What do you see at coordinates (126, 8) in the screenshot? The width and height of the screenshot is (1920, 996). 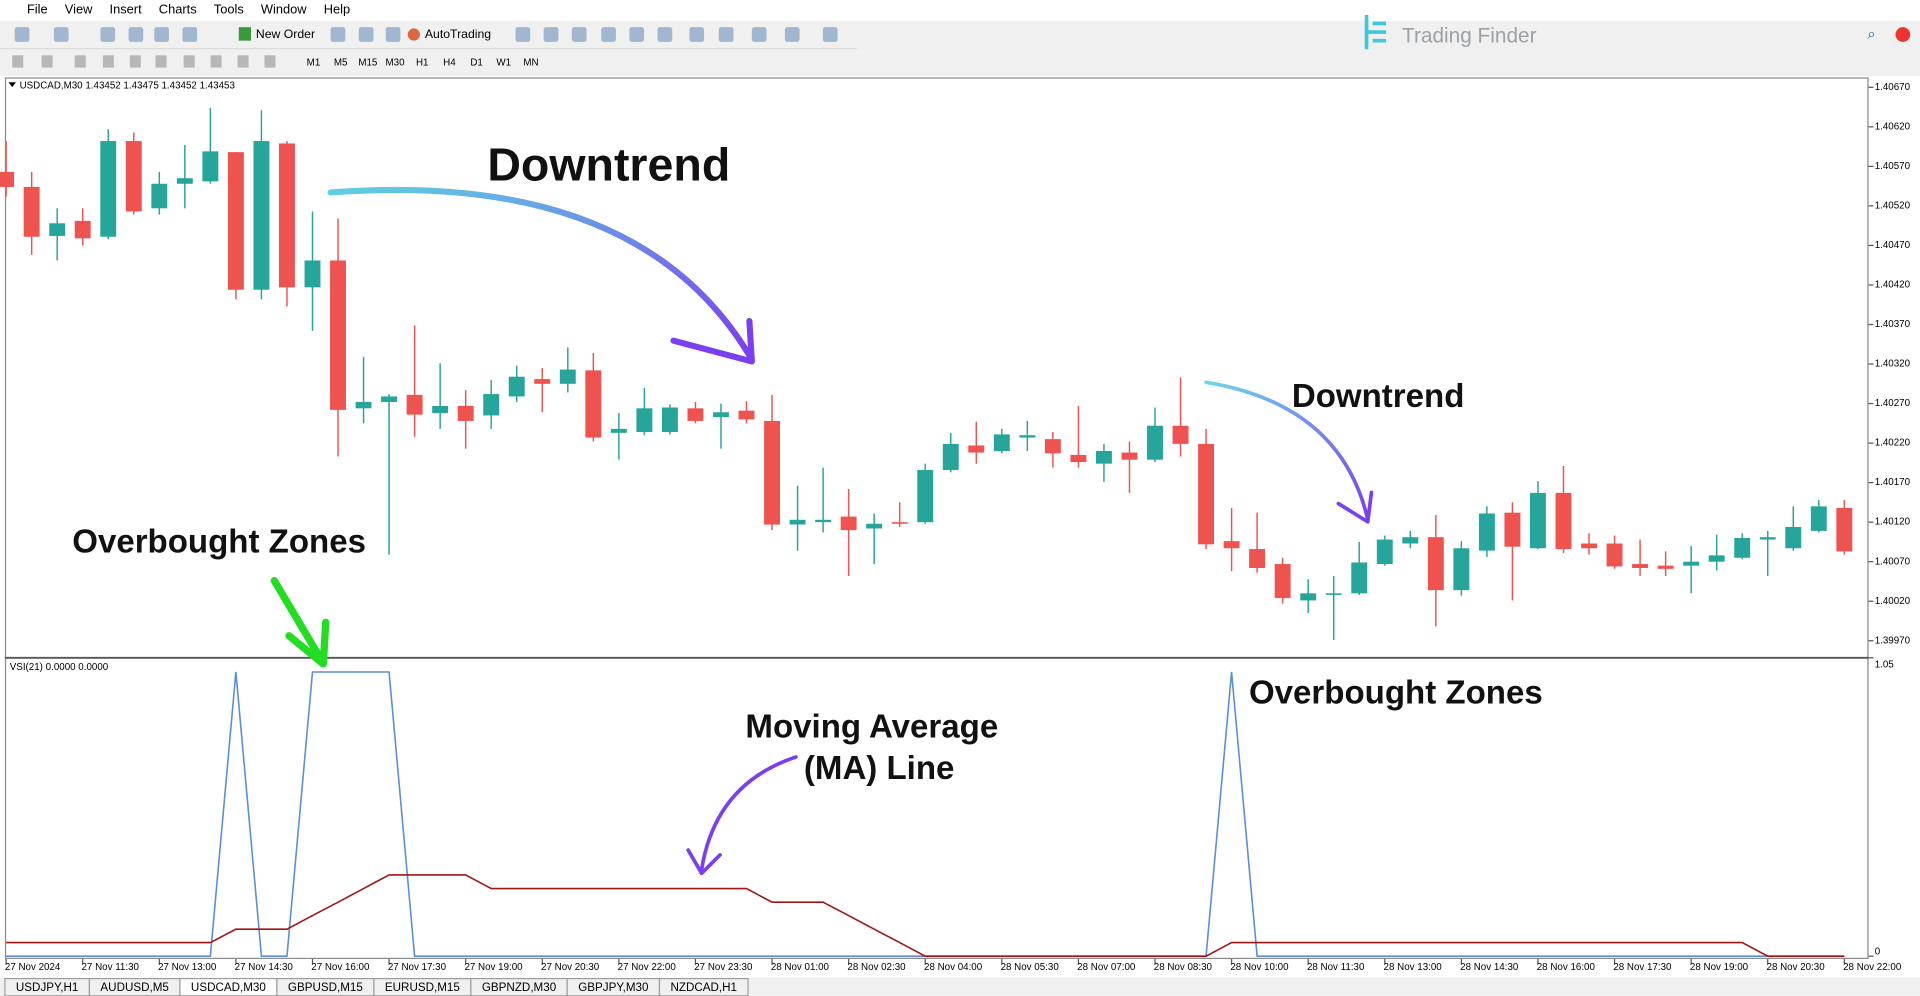 I see `menu-item: Insert` at bounding box center [126, 8].